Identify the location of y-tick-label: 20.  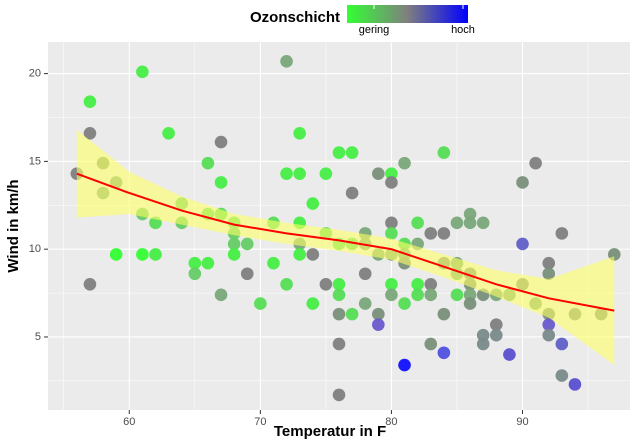
(35, 74).